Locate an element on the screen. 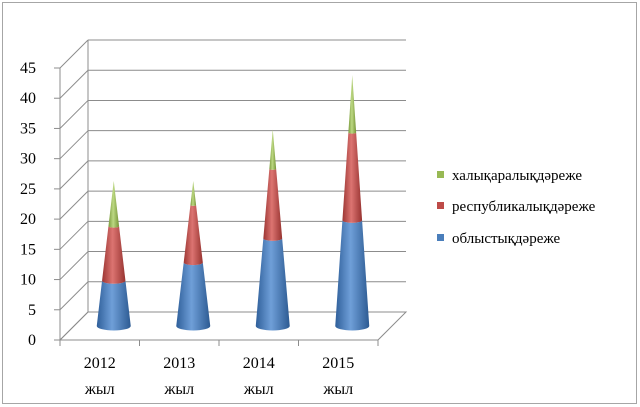 The image size is (640, 407). y-tick-label: 30 is located at coordinates (28, 159).